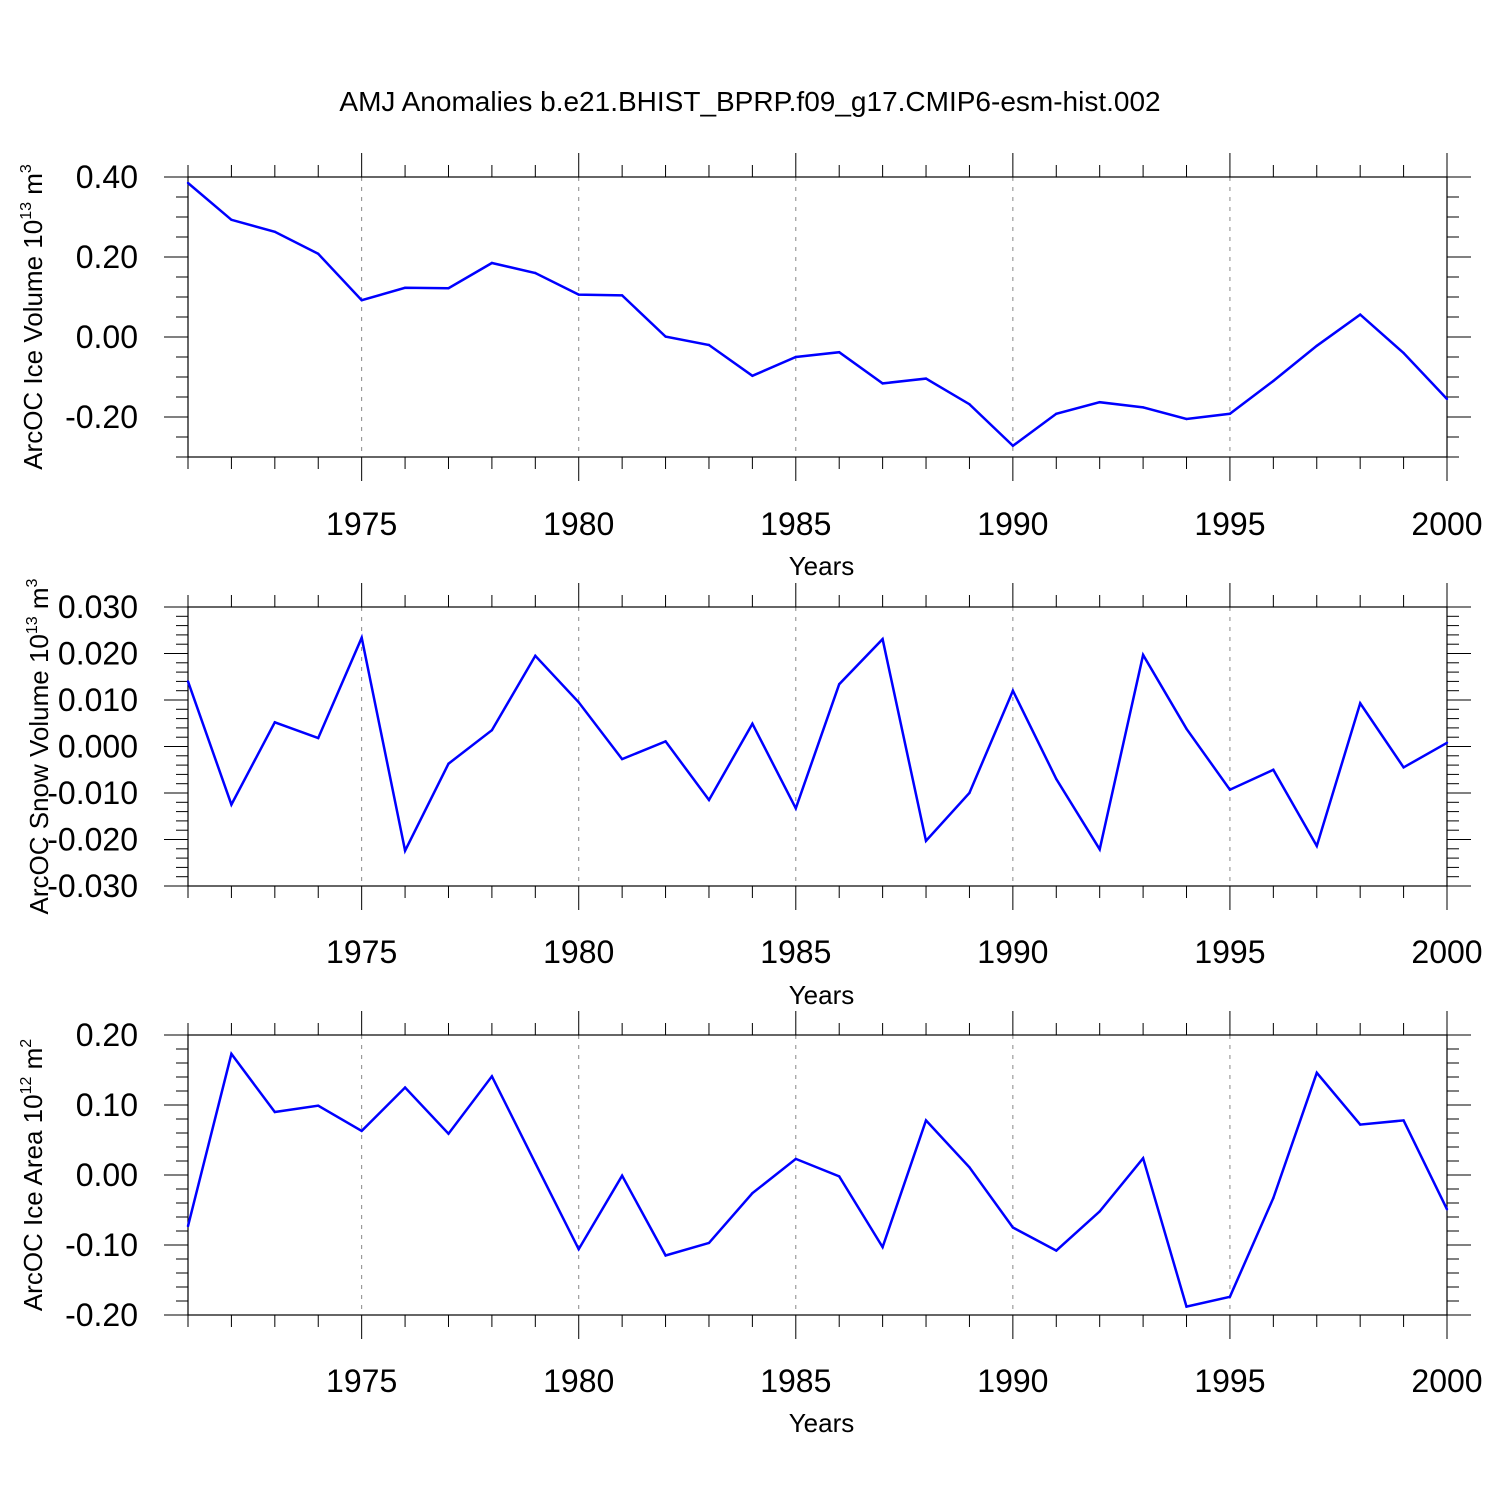 This screenshot has height=1500, width=1500. I want to click on y-tick-label: -0.10, so click(101, 1245).